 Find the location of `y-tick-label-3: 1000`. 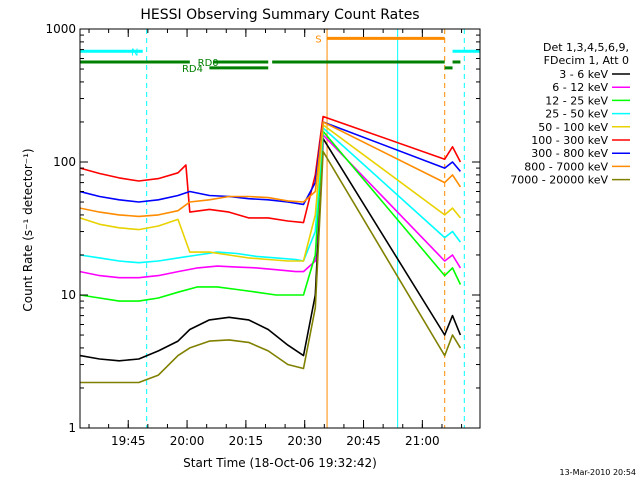

y-tick-label-3: 1000 is located at coordinates (60, 29).